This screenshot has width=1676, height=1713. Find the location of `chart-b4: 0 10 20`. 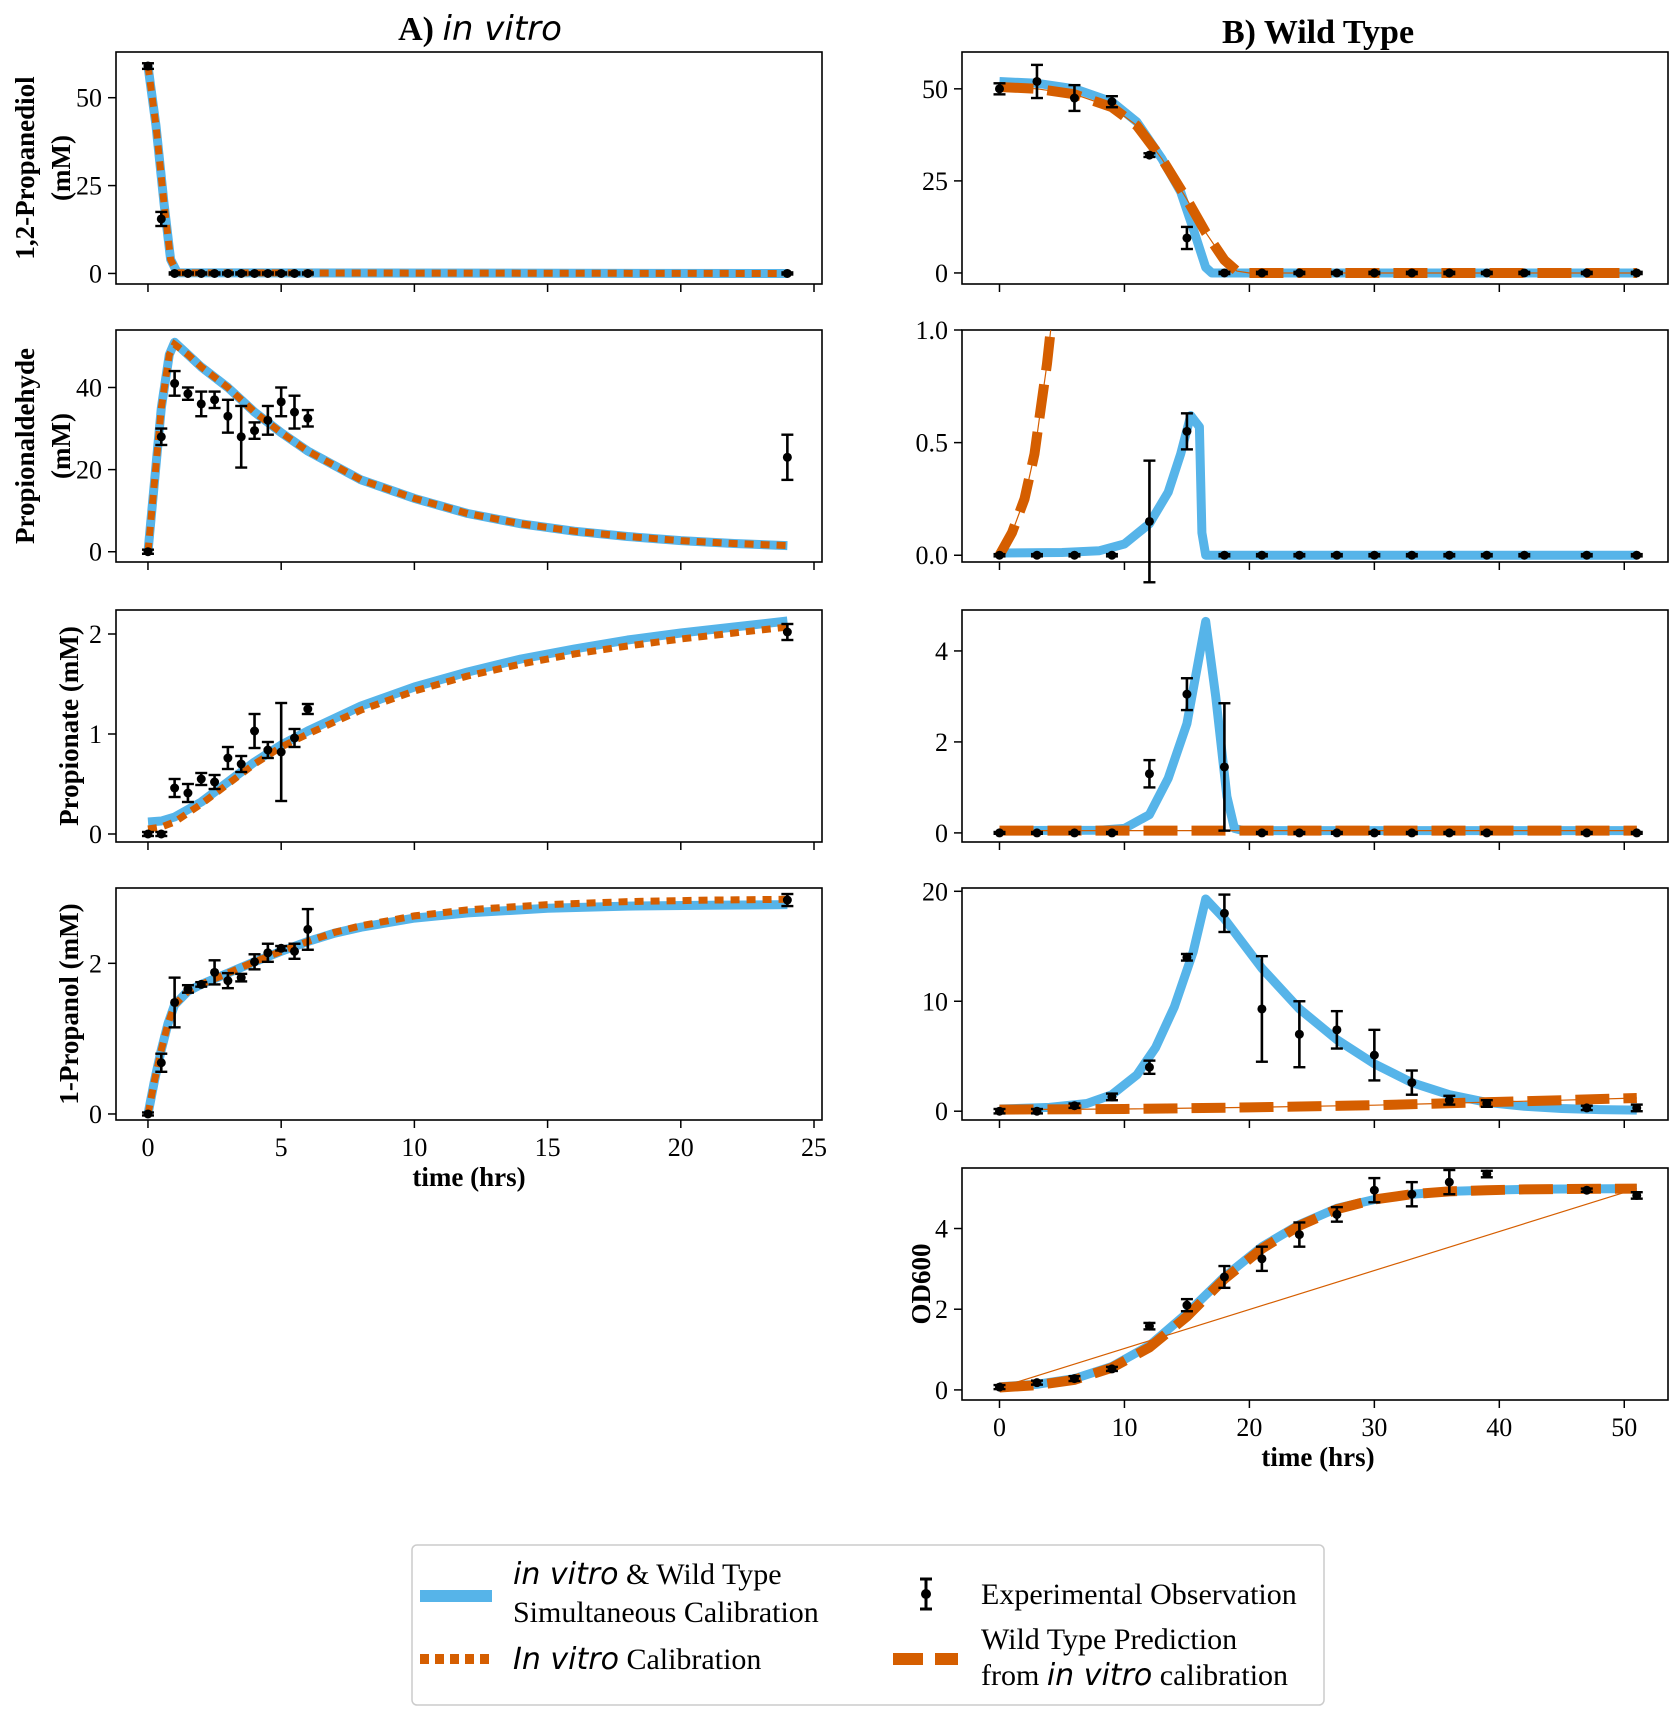

chart-b4: 0 10 20 is located at coordinates (1295, 1002).